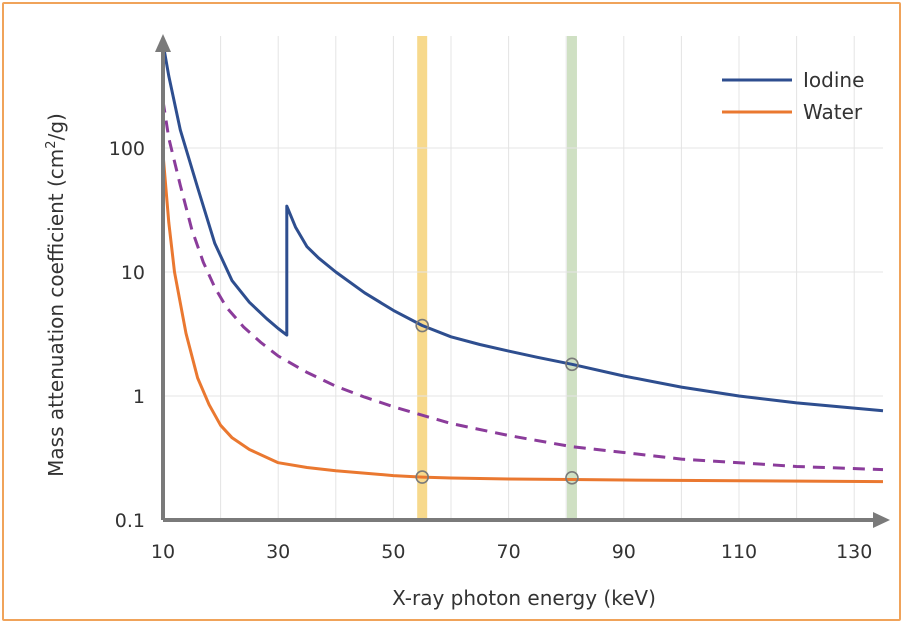 The height and width of the screenshot is (627, 907). I want to click on y-axis-label-main: Mass attenuation coefficient (cm, so click(56, 313).